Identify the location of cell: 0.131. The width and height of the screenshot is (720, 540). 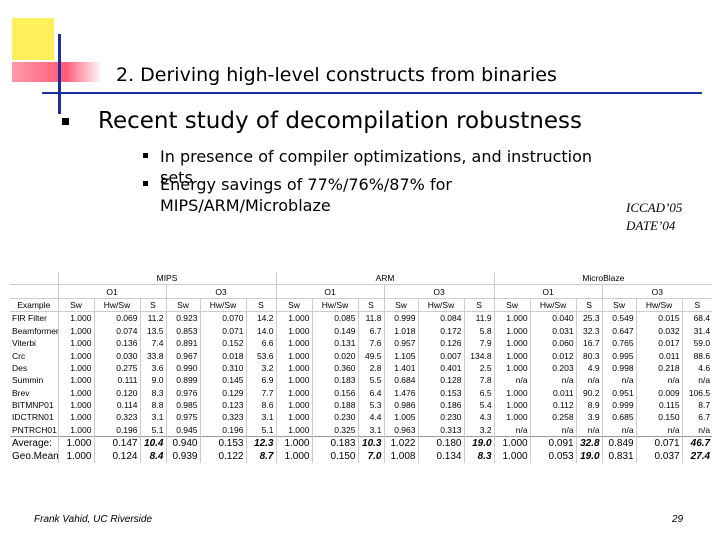
(334, 343).